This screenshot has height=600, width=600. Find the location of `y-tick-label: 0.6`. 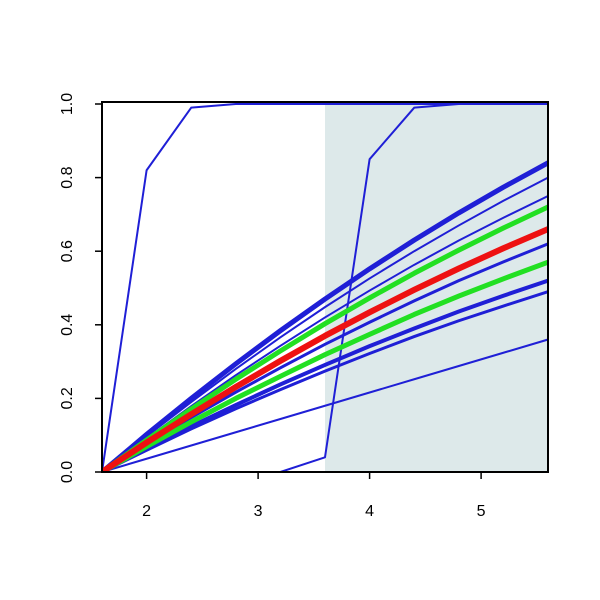

y-tick-label: 0.6 is located at coordinates (67, 251).